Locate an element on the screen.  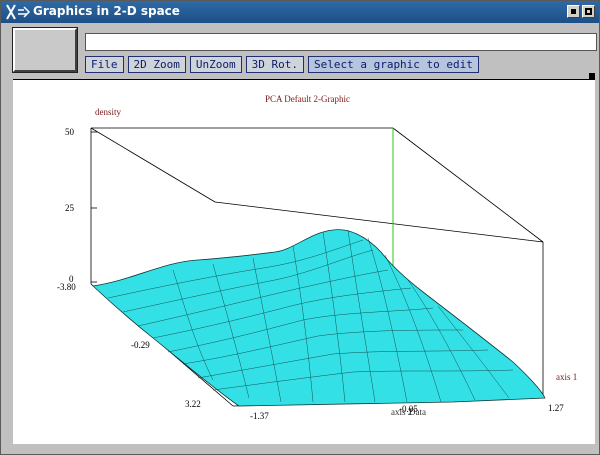
z-tick-50: 50 is located at coordinates (70, 132).